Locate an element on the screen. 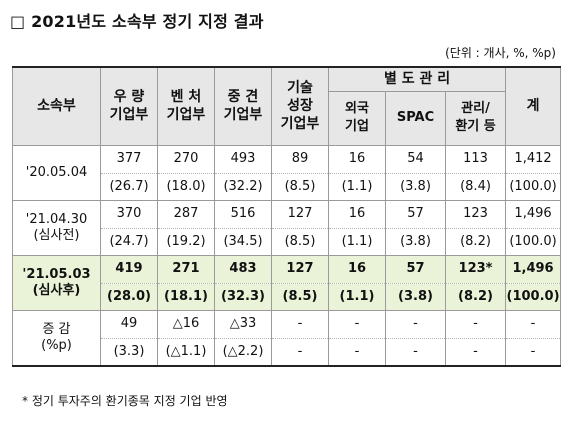 This screenshot has height=423, width=570. cell-count: 483 is located at coordinates (243, 269).